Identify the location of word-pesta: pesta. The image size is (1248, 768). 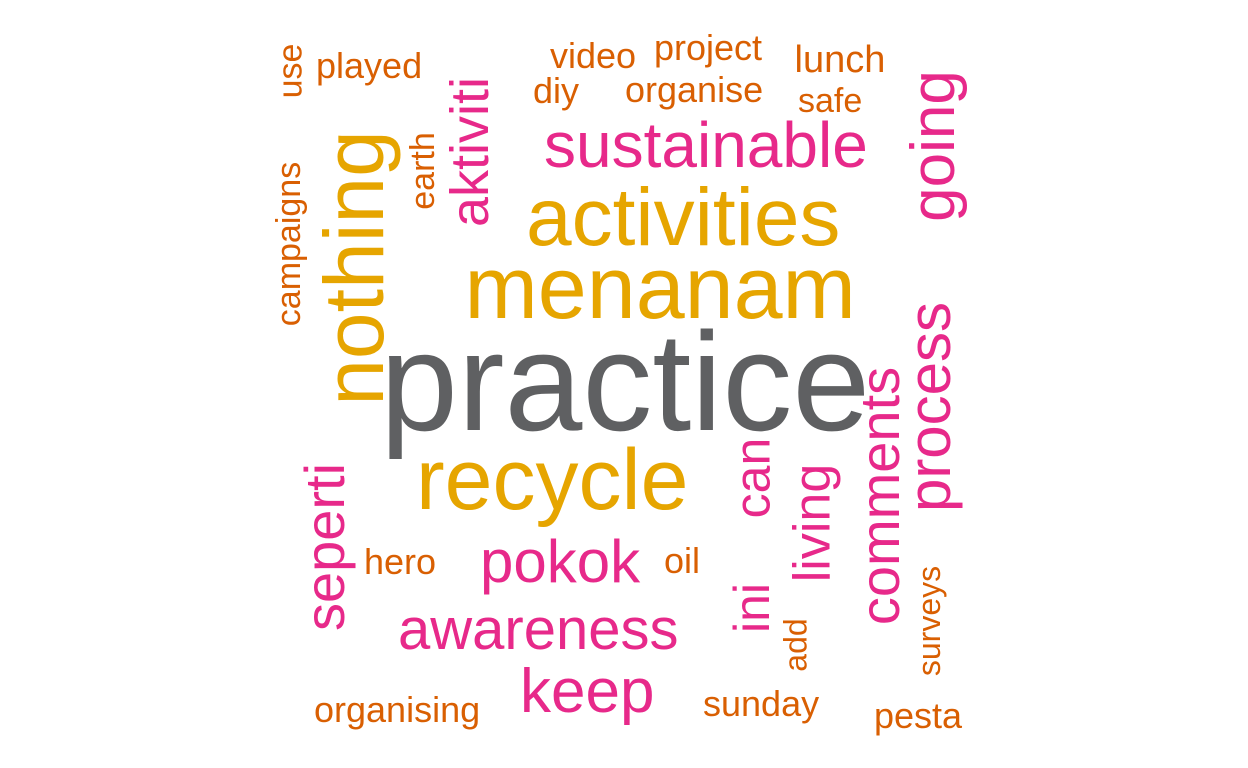
(918, 715).